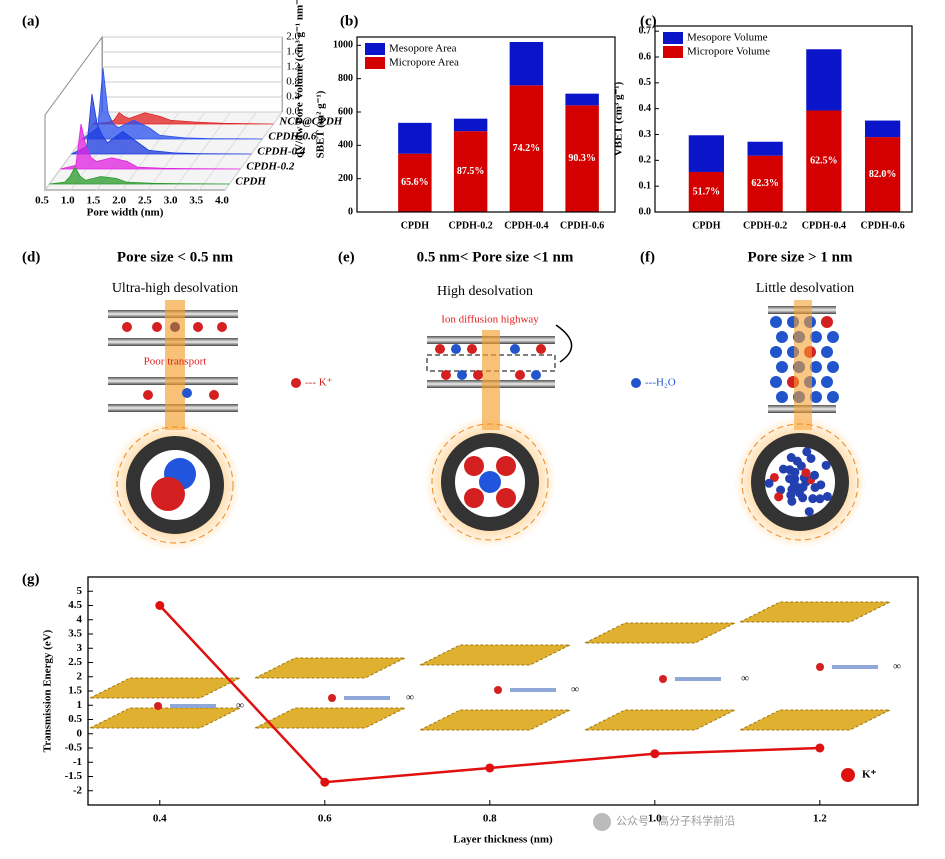 This screenshot has width=945, height=859. I want to click on y-tick-label: 2, so click(80, 676).